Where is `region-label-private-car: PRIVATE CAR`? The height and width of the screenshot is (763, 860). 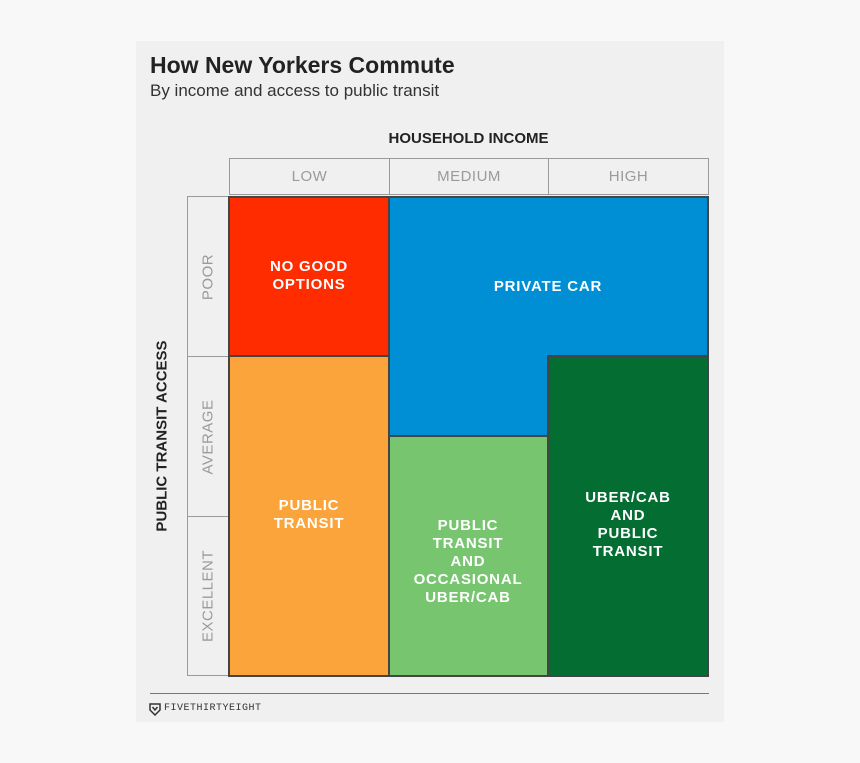 region-label-private-car: PRIVATE CAR is located at coordinates (548, 286).